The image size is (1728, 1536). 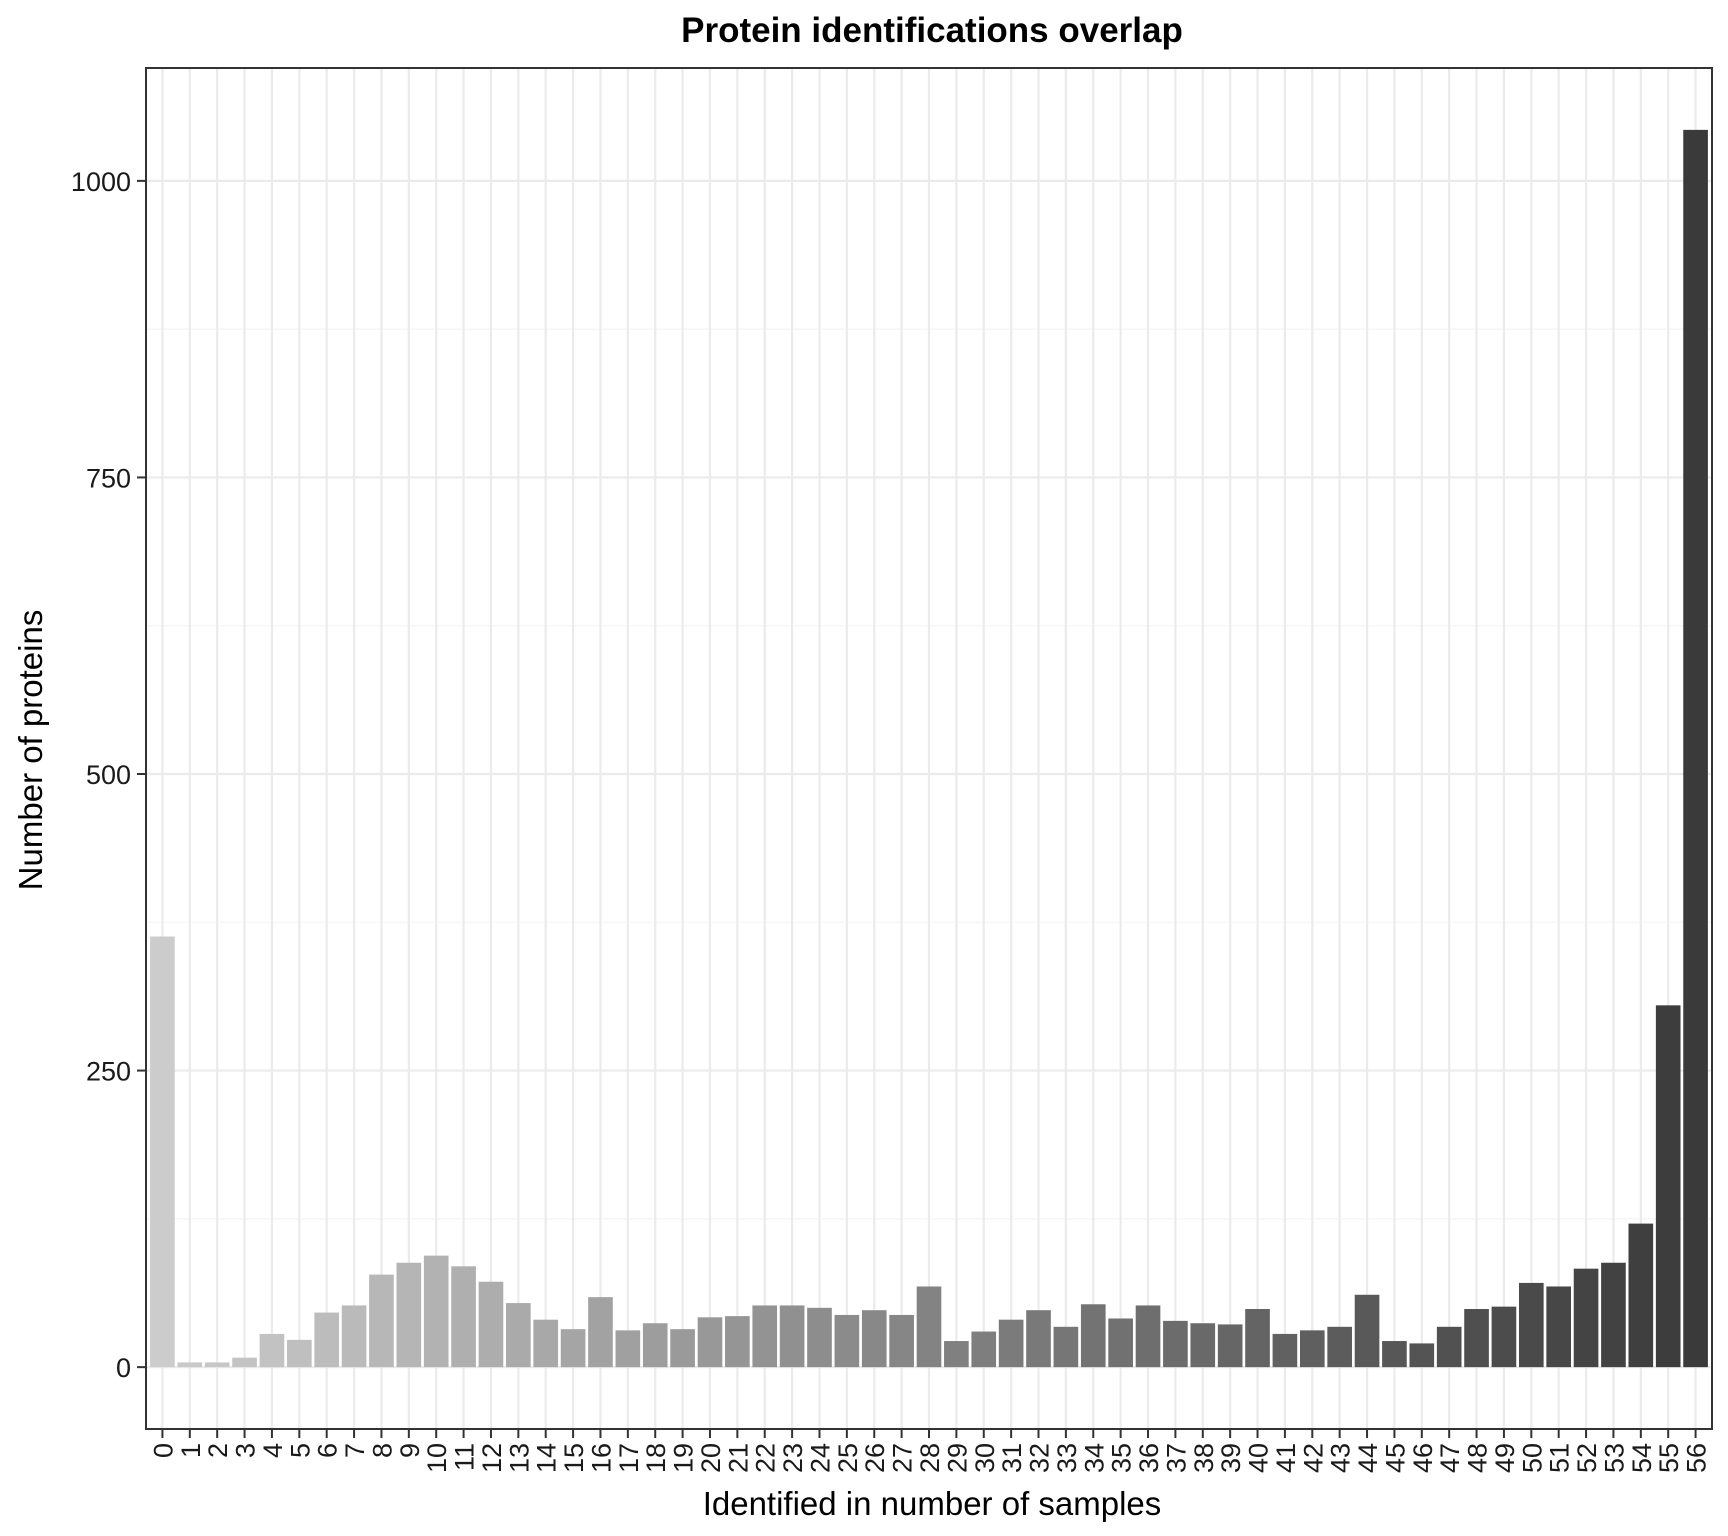 What do you see at coordinates (574, 1458) in the screenshot?
I see `x-tick-label: 15` at bounding box center [574, 1458].